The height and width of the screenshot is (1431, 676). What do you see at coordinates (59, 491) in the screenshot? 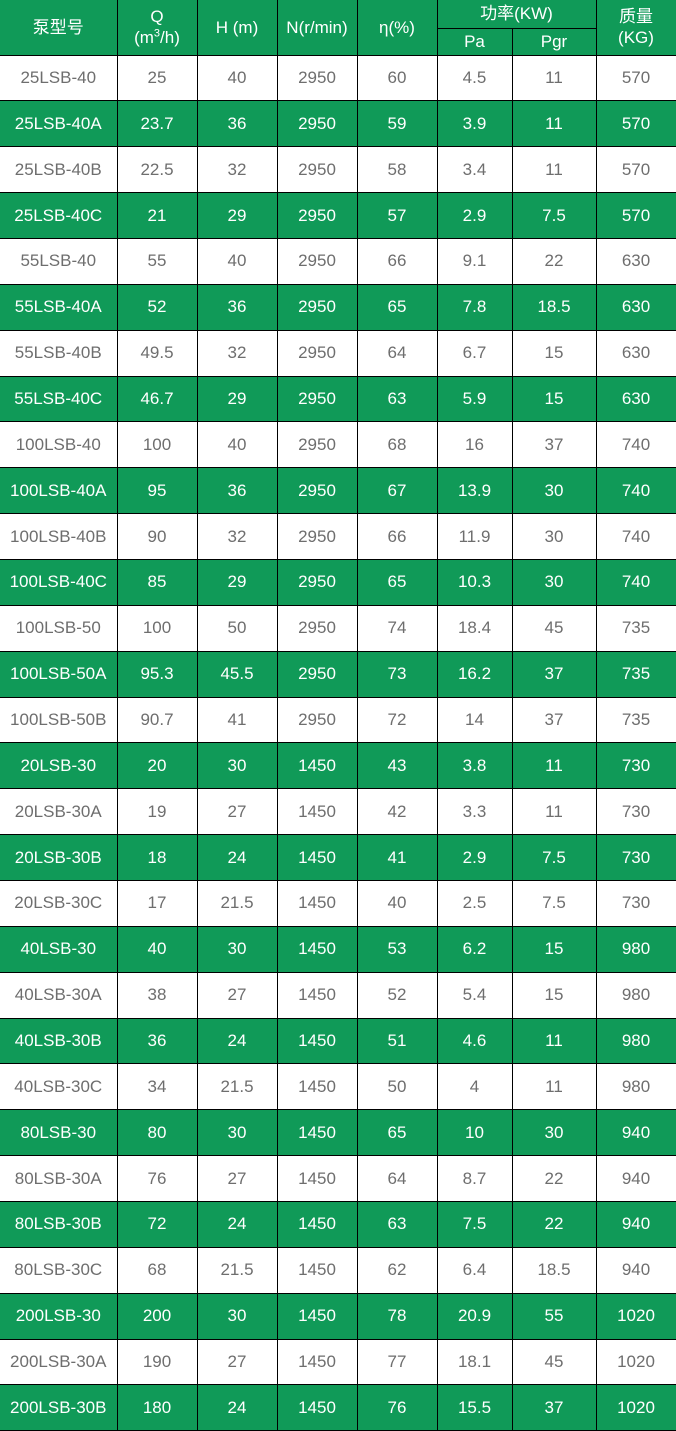
I see `cell-pump-model: 100LSB-40A` at bounding box center [59, 491].